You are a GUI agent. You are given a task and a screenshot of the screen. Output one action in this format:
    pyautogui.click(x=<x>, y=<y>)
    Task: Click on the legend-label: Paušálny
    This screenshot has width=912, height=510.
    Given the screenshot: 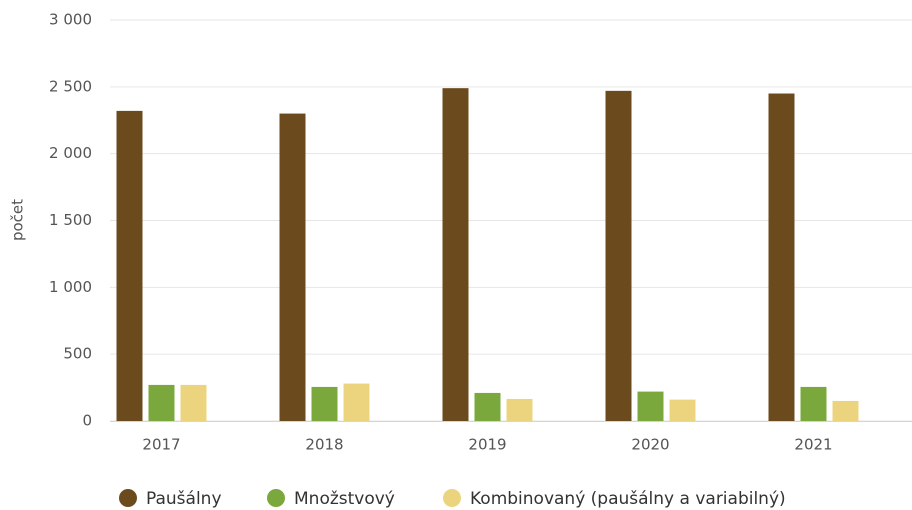 What is the action you would take?
    pyautogui.click(x=184, y=499)
    